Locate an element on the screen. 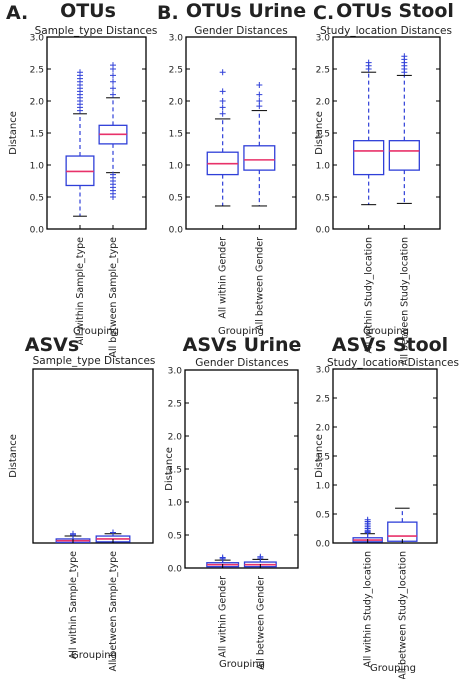  panel-label-a: A. is located at coordinates (17, 13).